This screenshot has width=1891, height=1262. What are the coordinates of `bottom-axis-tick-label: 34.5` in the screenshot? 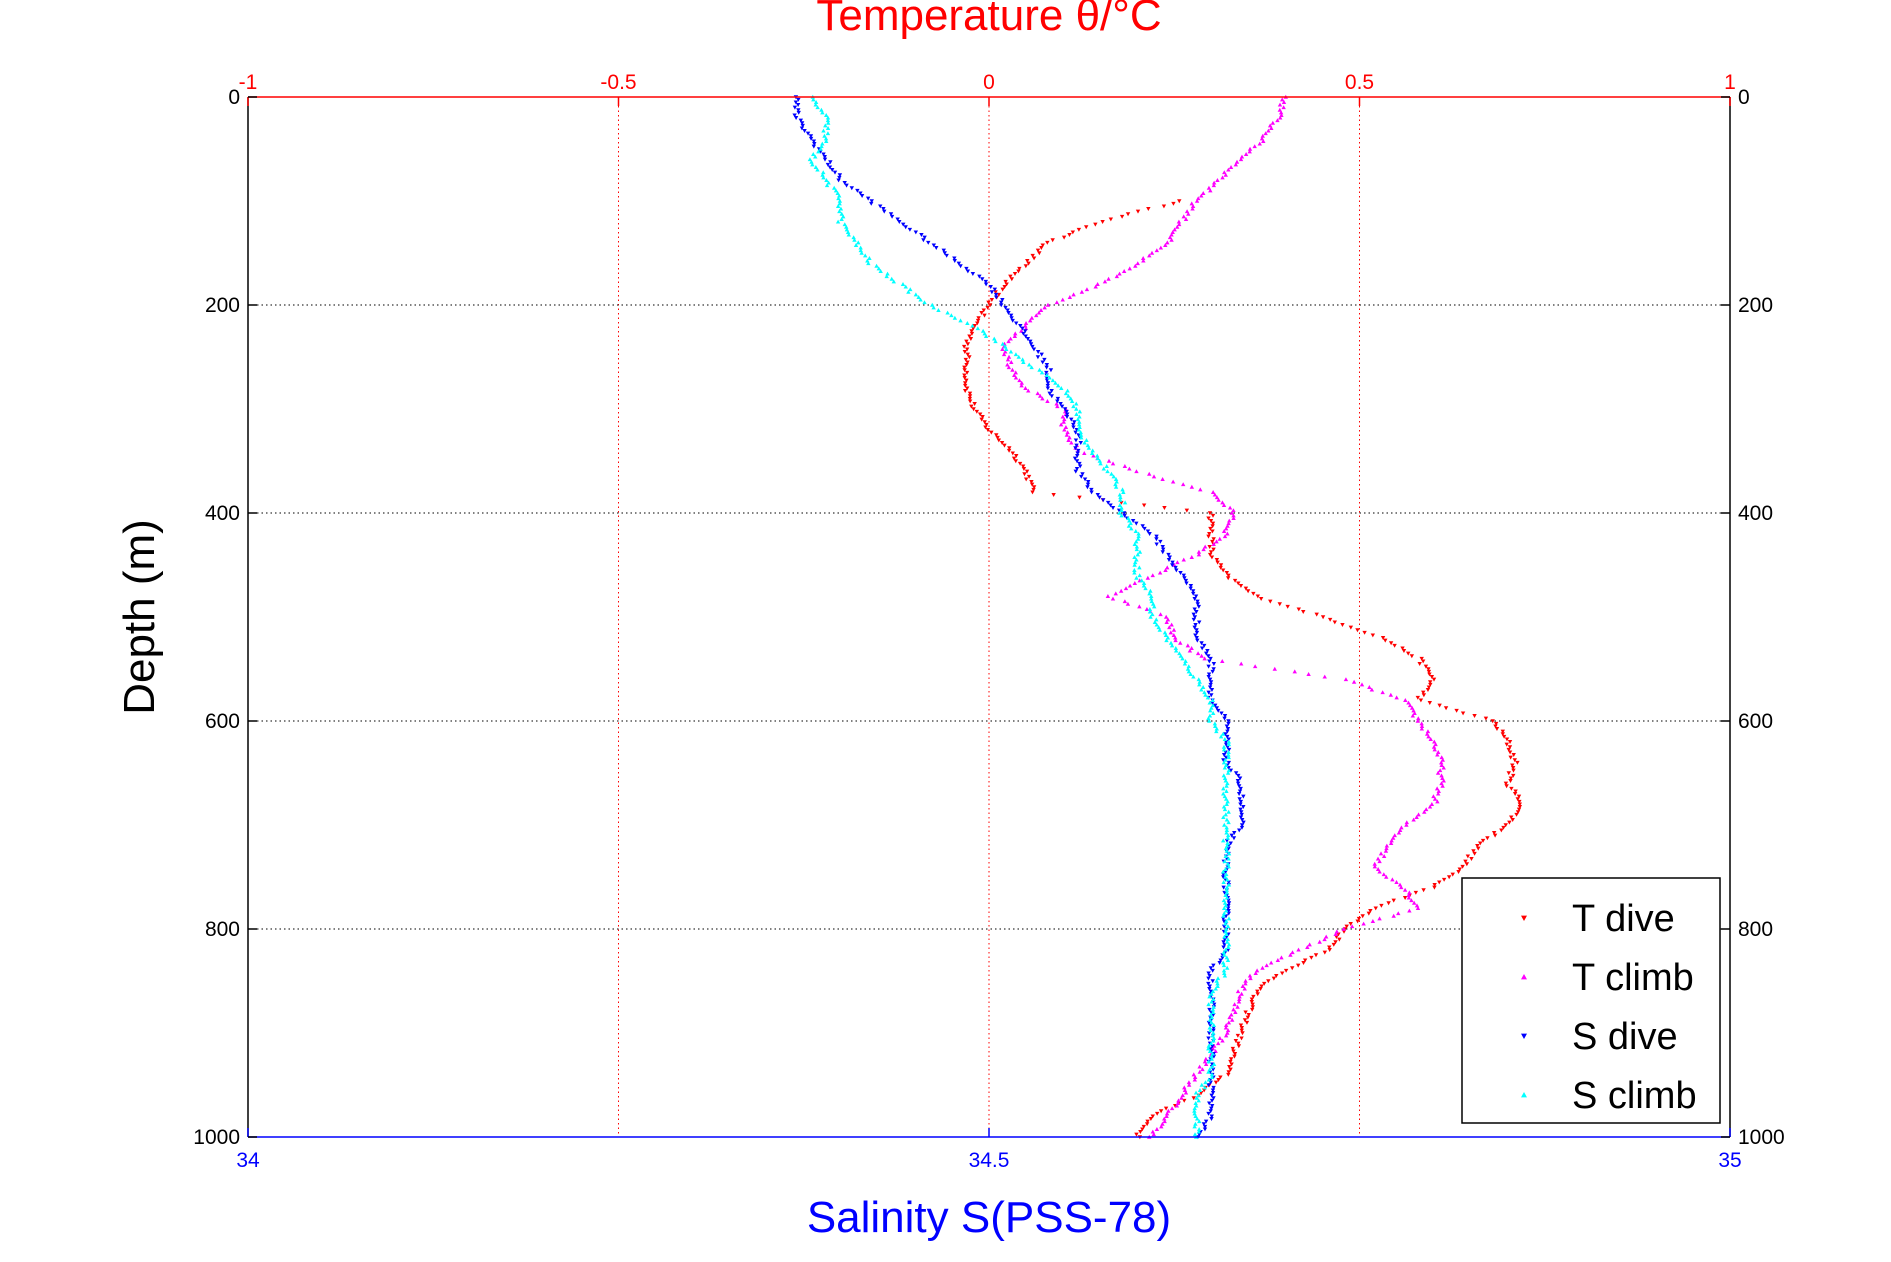 It's located at (989, 1160).